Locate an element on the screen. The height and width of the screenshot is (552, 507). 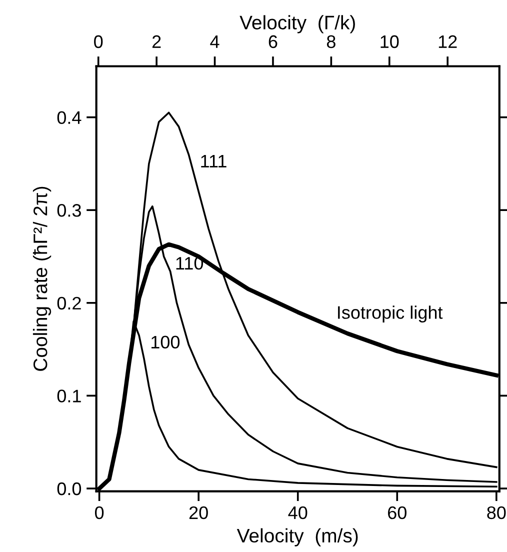
x-tick-label: 40 is located at coordinates (298, 513).